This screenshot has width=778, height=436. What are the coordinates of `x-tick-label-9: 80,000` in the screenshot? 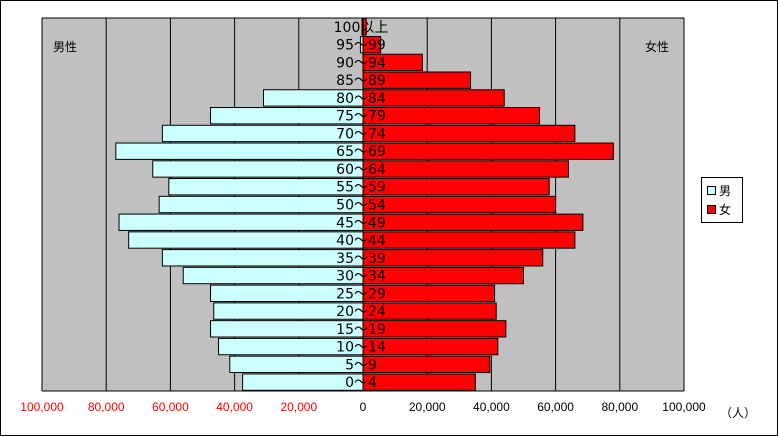 It's located at (619, 407).